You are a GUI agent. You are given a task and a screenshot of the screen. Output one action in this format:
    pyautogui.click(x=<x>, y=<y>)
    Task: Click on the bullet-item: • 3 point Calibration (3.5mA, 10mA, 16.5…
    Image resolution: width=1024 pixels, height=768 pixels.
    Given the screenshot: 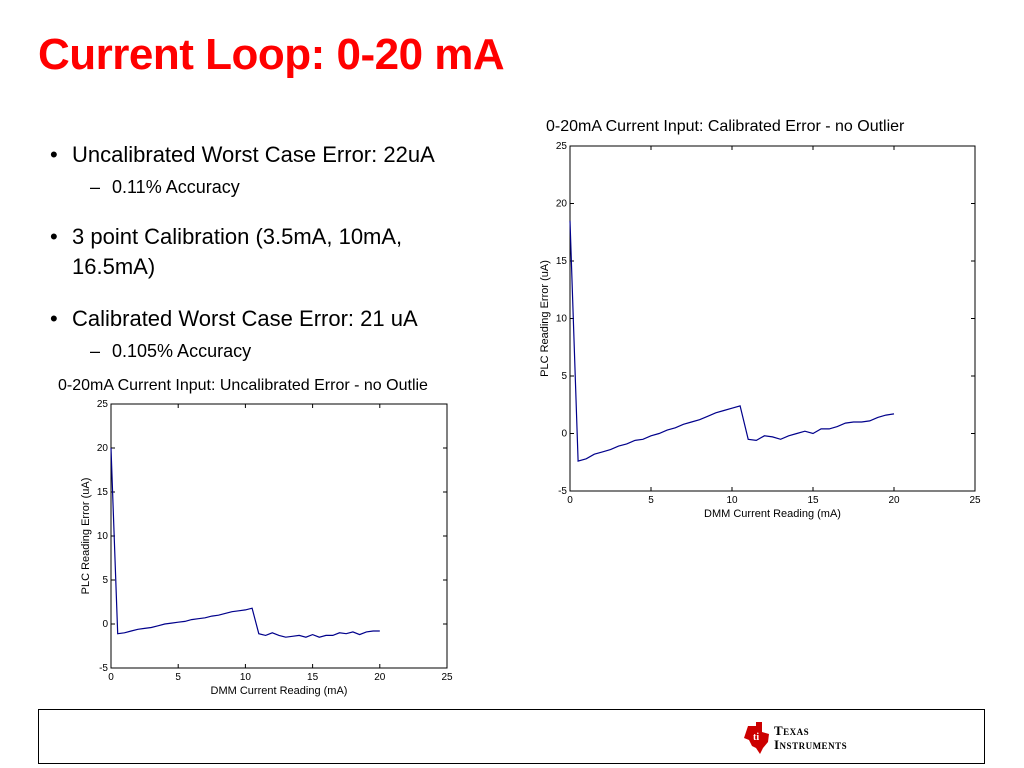 What is the action you would take?
    pyautogui.click(x=275, y=252)
    